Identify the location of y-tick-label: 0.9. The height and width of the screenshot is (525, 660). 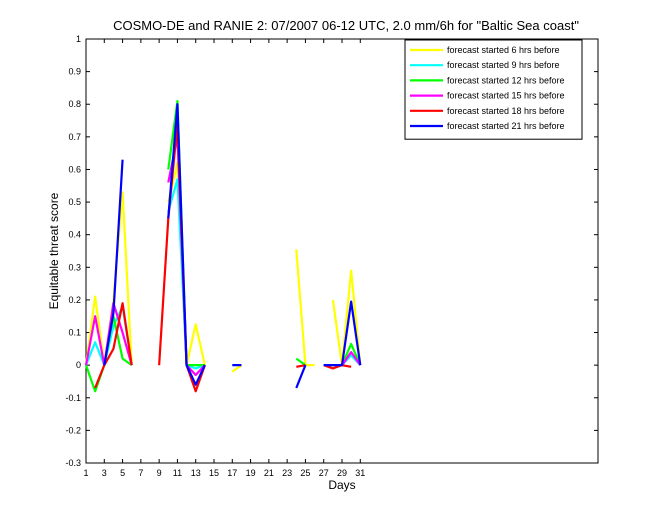
(74, 72).